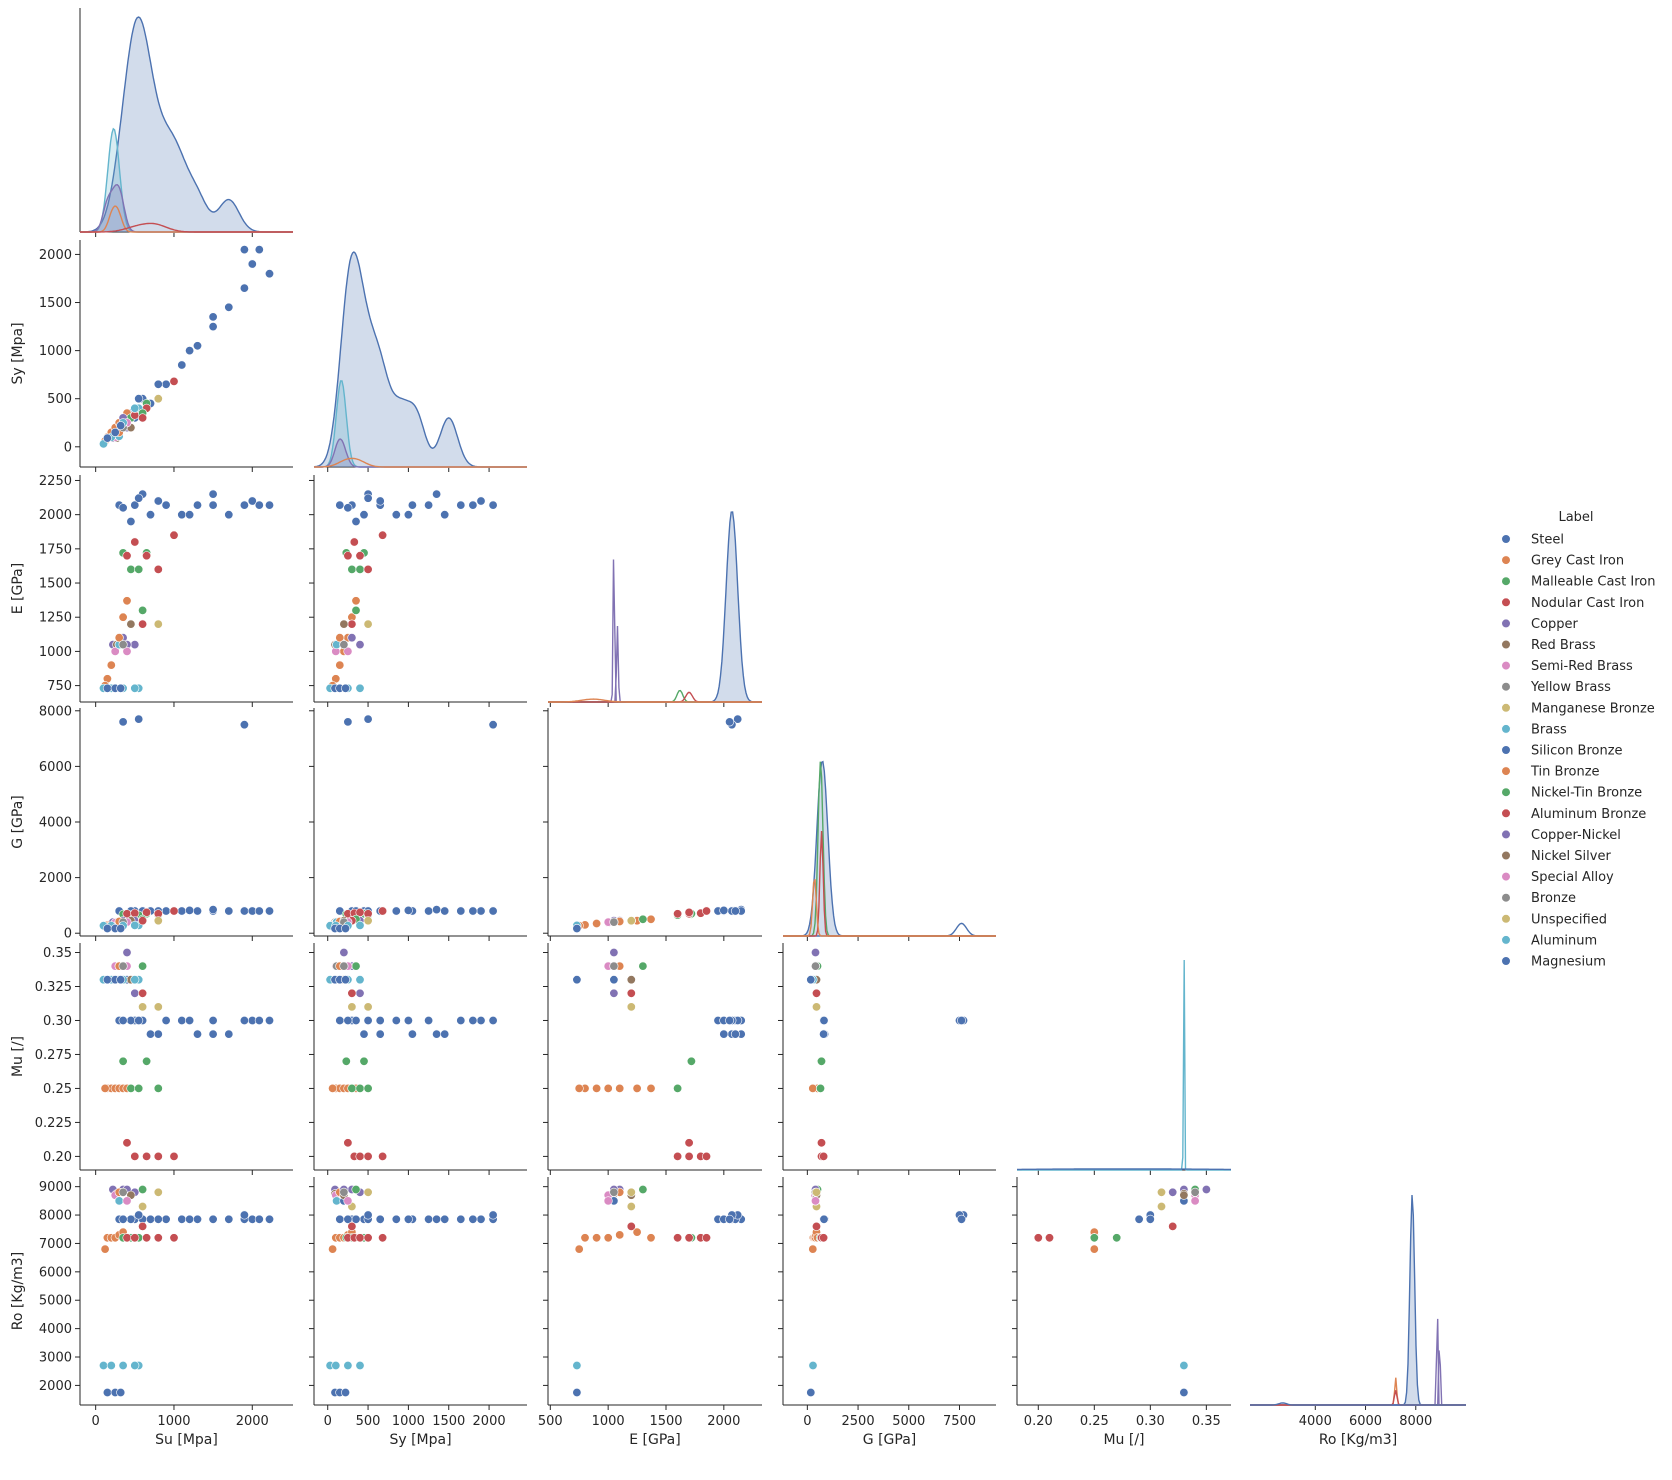 The width and height of the screenshot is (1672, 1480). Describe the element at coordinates (57, 953) in the screenshot. I see `y-tick-label: 0.35` at that location.